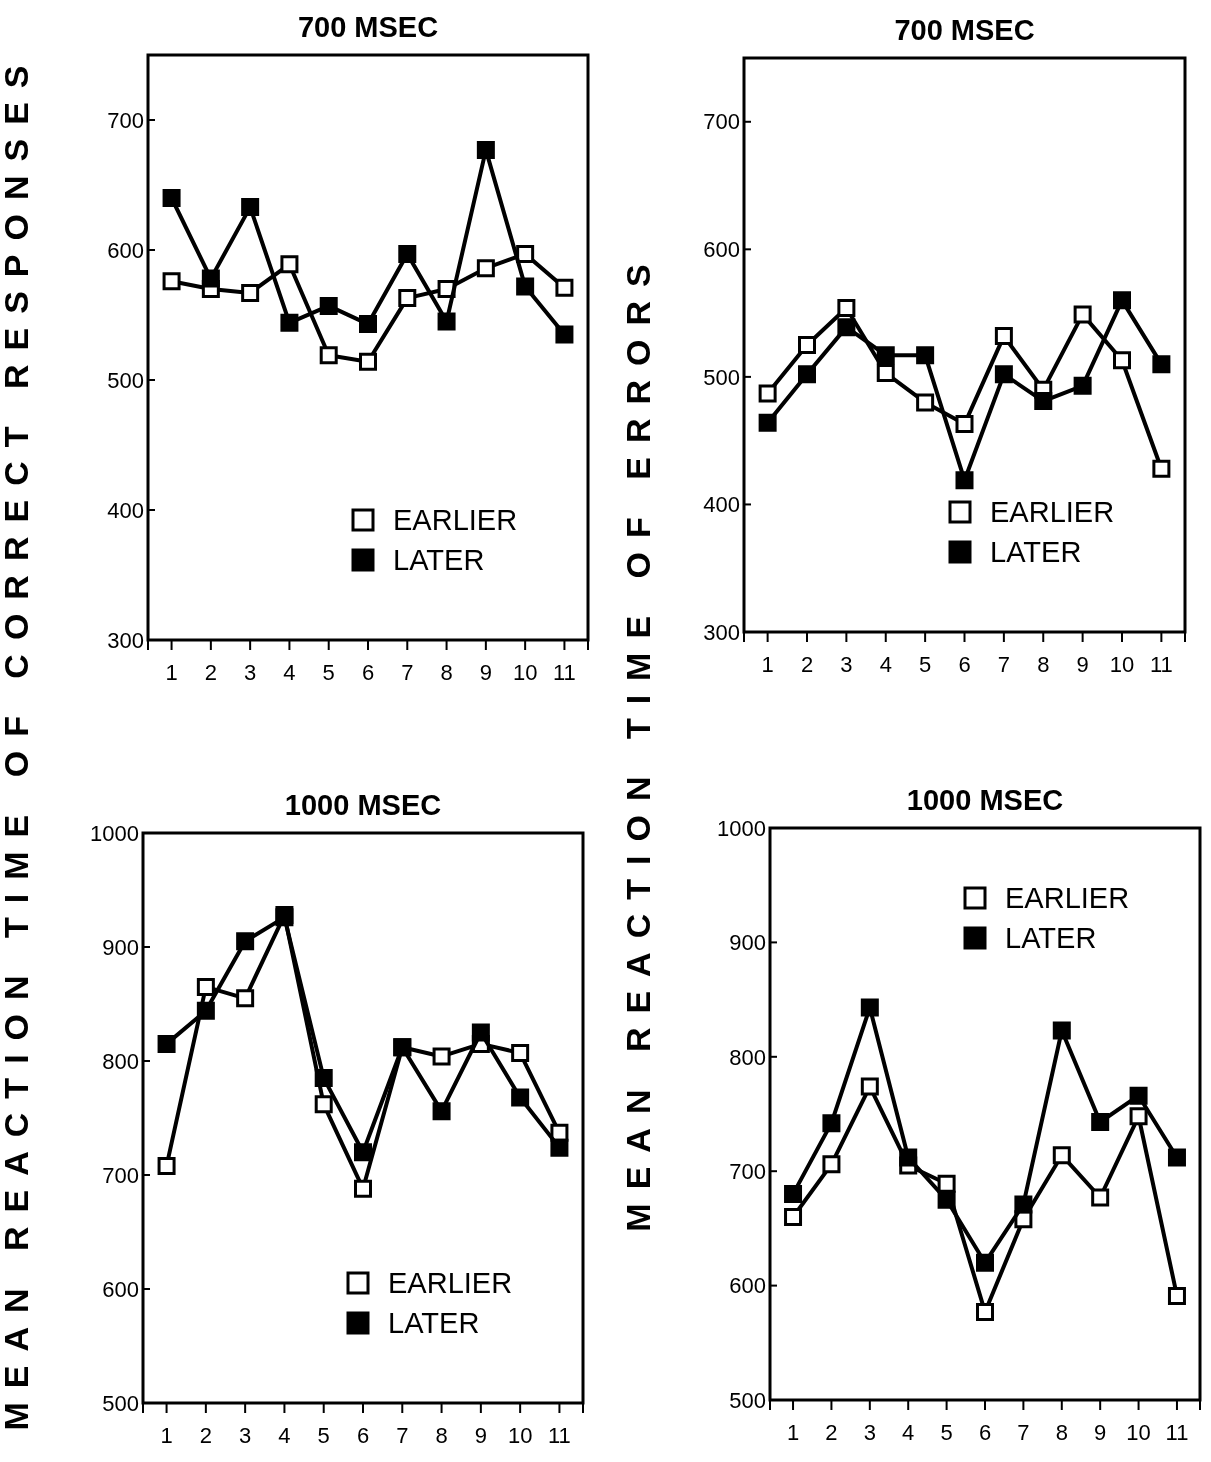 The image size is (1211, 1462). Describe the element at coordinates (638, 741) in the screenshot. I see `y-axis-title: MEAN REACTION TIME OF ERRORS` at that location.